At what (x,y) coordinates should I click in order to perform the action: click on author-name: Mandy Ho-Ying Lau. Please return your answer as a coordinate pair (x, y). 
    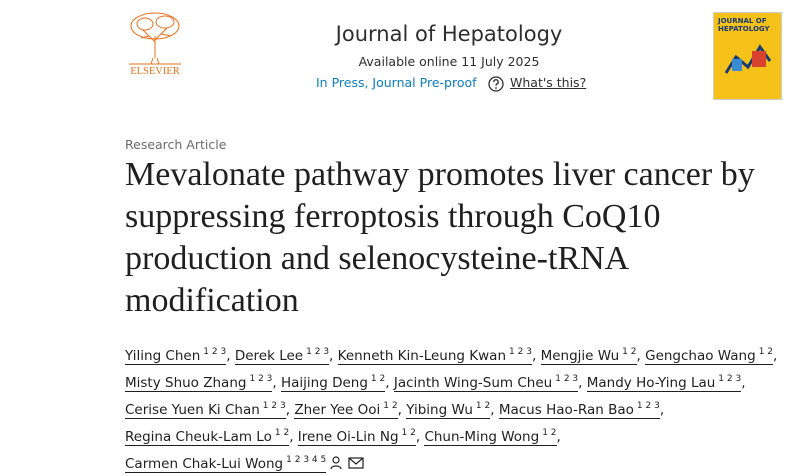
    Looking at the image, I should click on (651, 383).